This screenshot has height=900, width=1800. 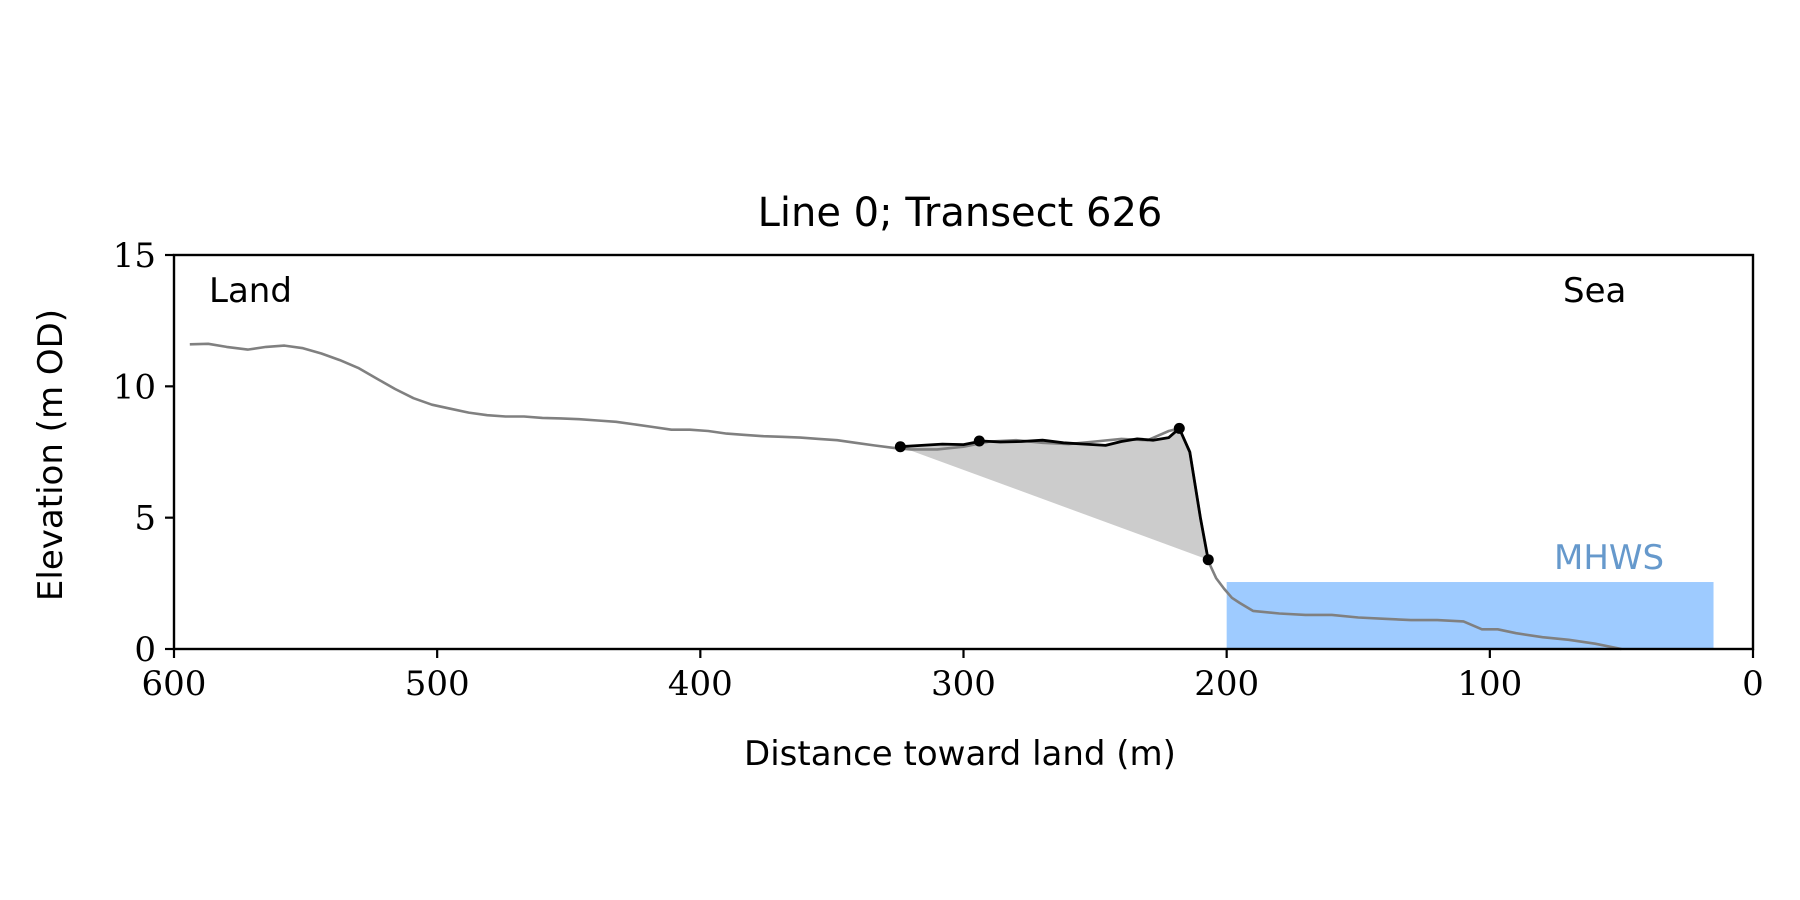 I want to click on y-tick-label: 0, so click(x=145, y=650).